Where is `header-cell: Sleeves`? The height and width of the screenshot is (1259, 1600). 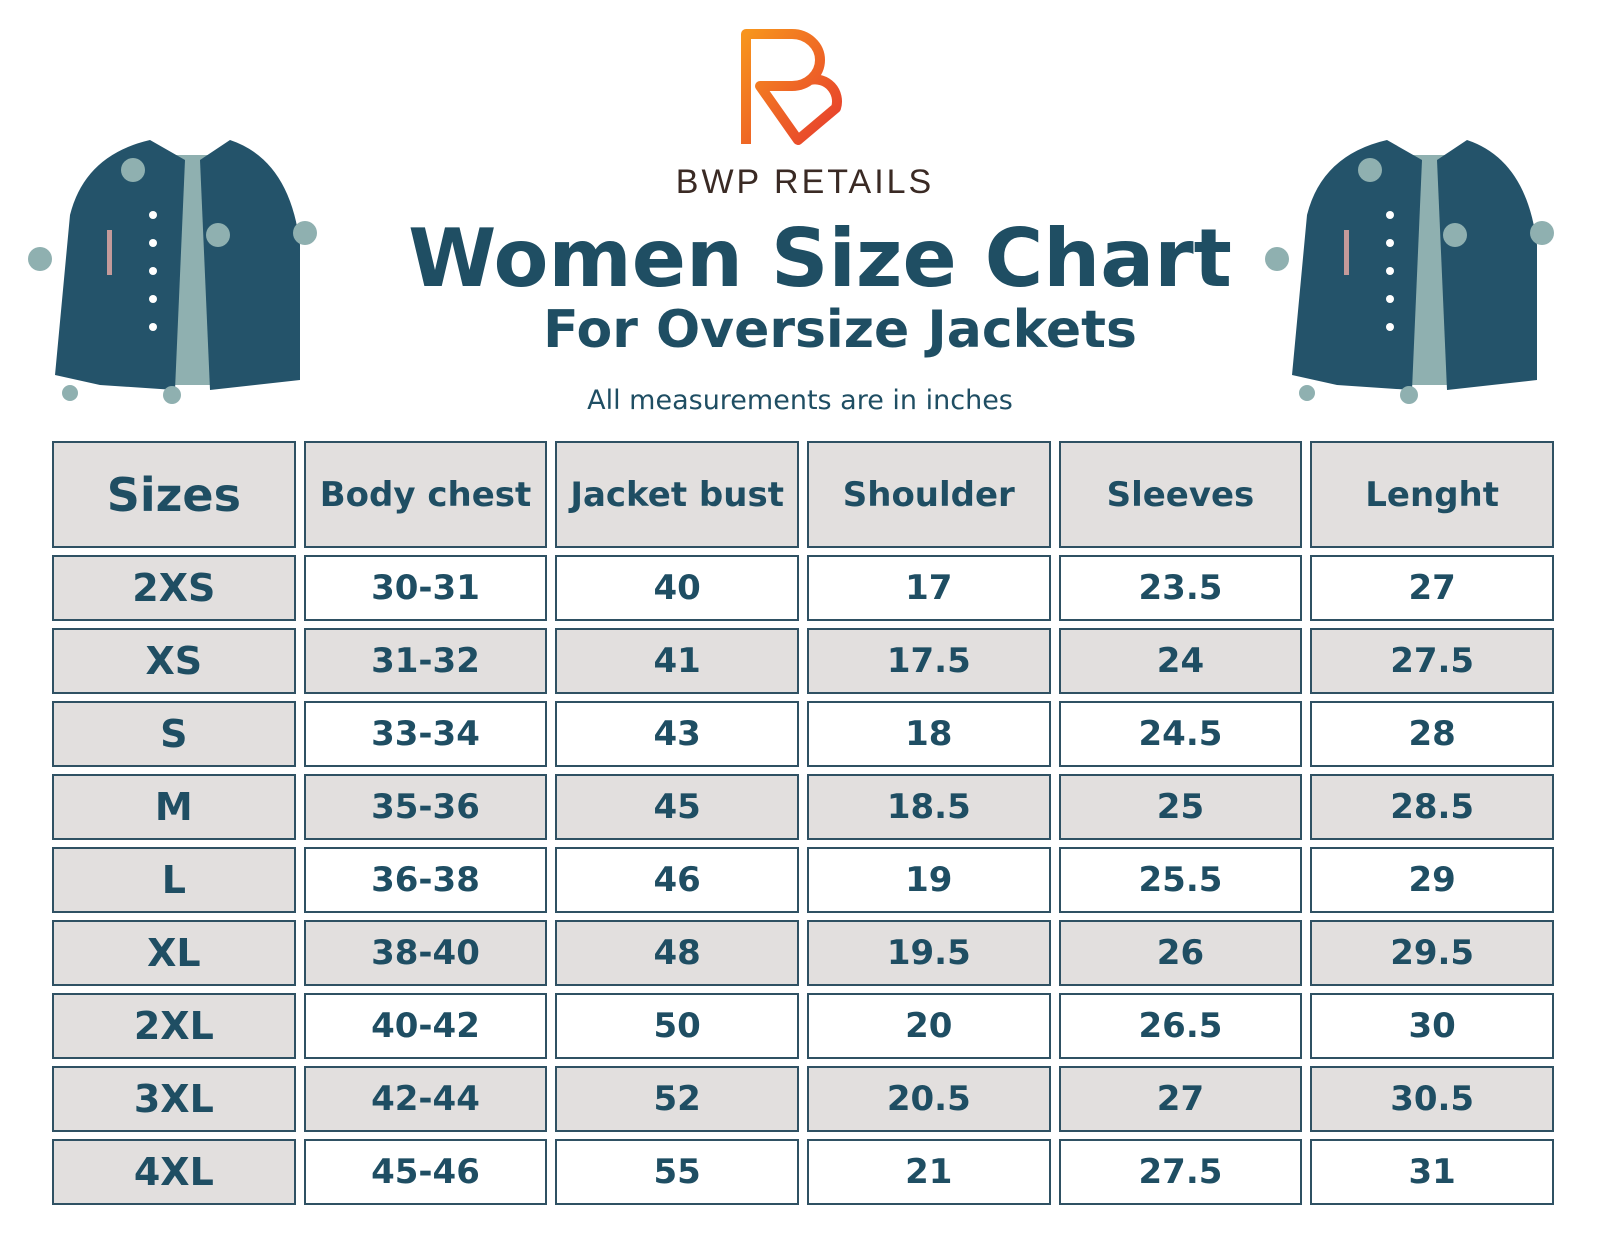 header-cell: Sleeves is located at coordinates (1180, 494).